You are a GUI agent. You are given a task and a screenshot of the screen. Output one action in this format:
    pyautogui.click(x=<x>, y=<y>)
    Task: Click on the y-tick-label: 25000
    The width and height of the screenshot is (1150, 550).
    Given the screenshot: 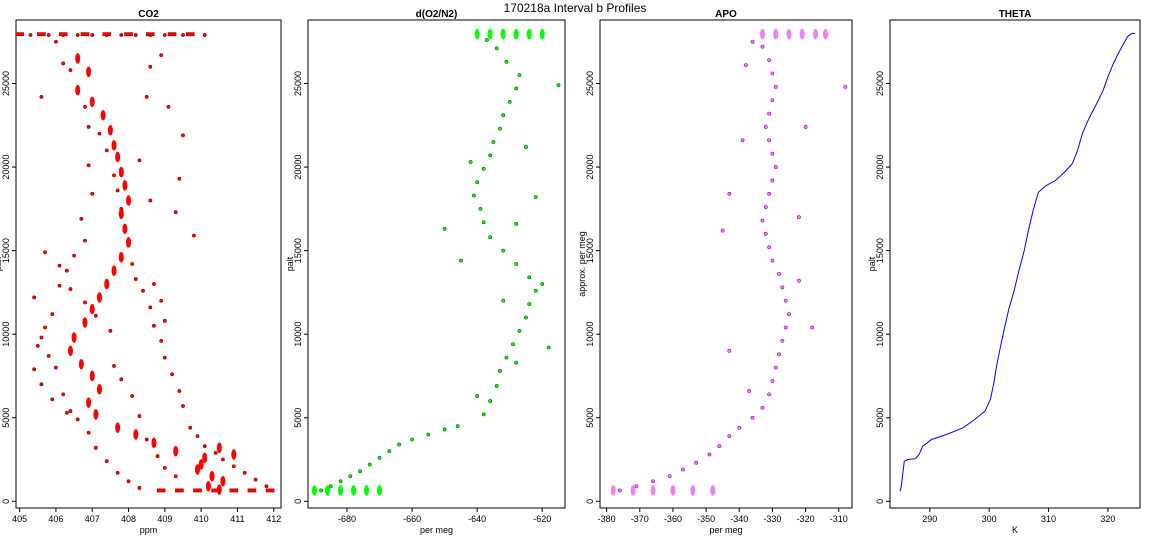 What is the action you would take?
    pyautogui.click(x=880, y=83)
    